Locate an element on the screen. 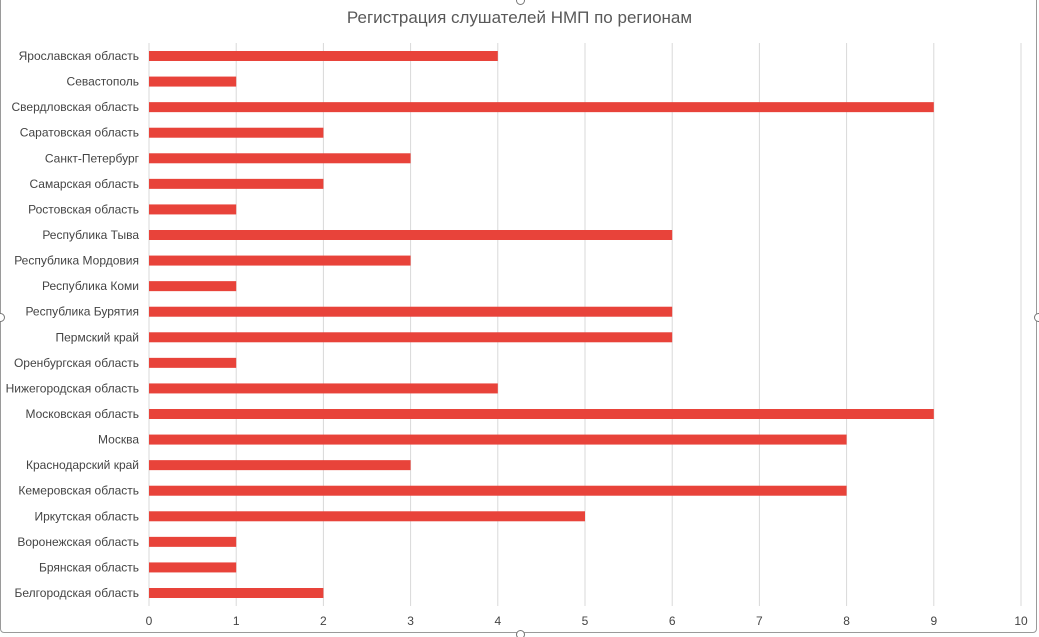  y-category-label: Белгородская область is located at coordinates (77, 593).